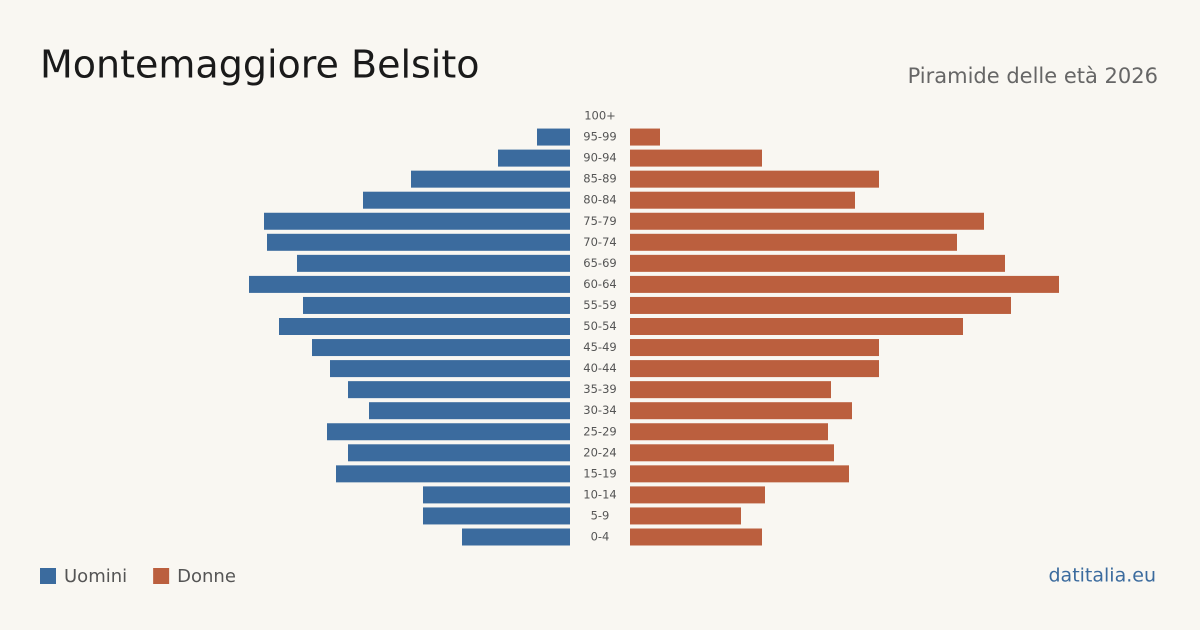 This screenshot has height=630, width=1200. Describe the element at coordinates (600, 537) in the screenshot. I see `age-label: 0-4` at that location.